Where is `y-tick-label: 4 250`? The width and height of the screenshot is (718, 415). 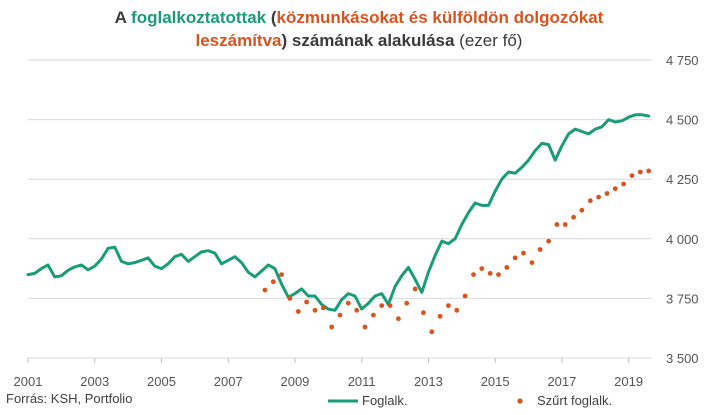 y-tick-label: 4 250 is located at coordinates (682, 179).